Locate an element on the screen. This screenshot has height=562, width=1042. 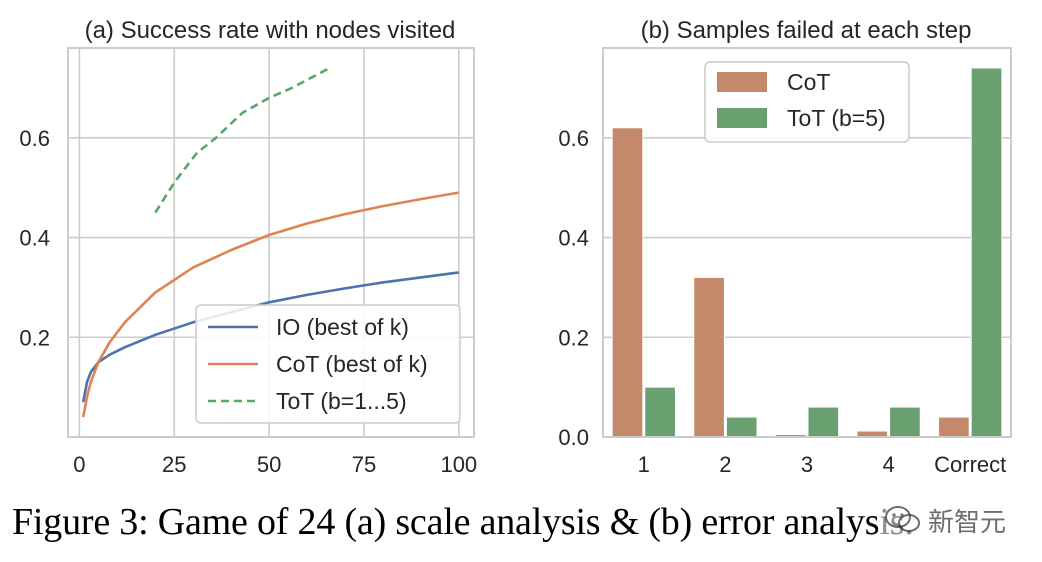
panel-b-x-tick-label: 1 is located at coordinates (644, 464).